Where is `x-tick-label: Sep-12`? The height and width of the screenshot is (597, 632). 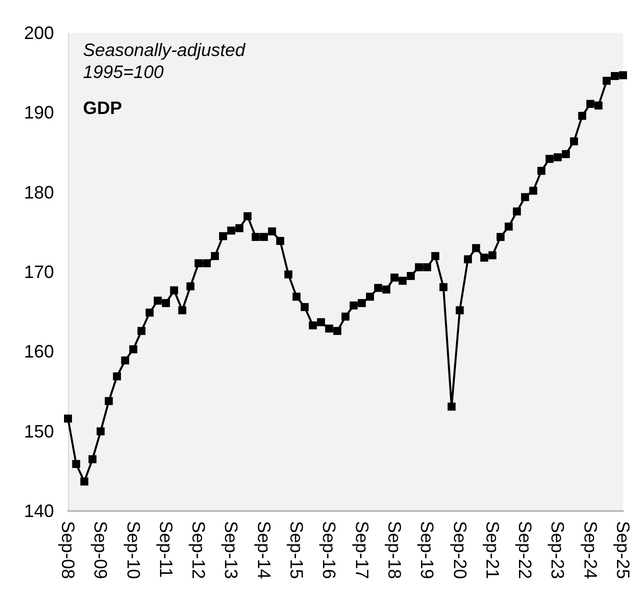 x-tick-label: Sep-12 is located at coordinates (198, 550).